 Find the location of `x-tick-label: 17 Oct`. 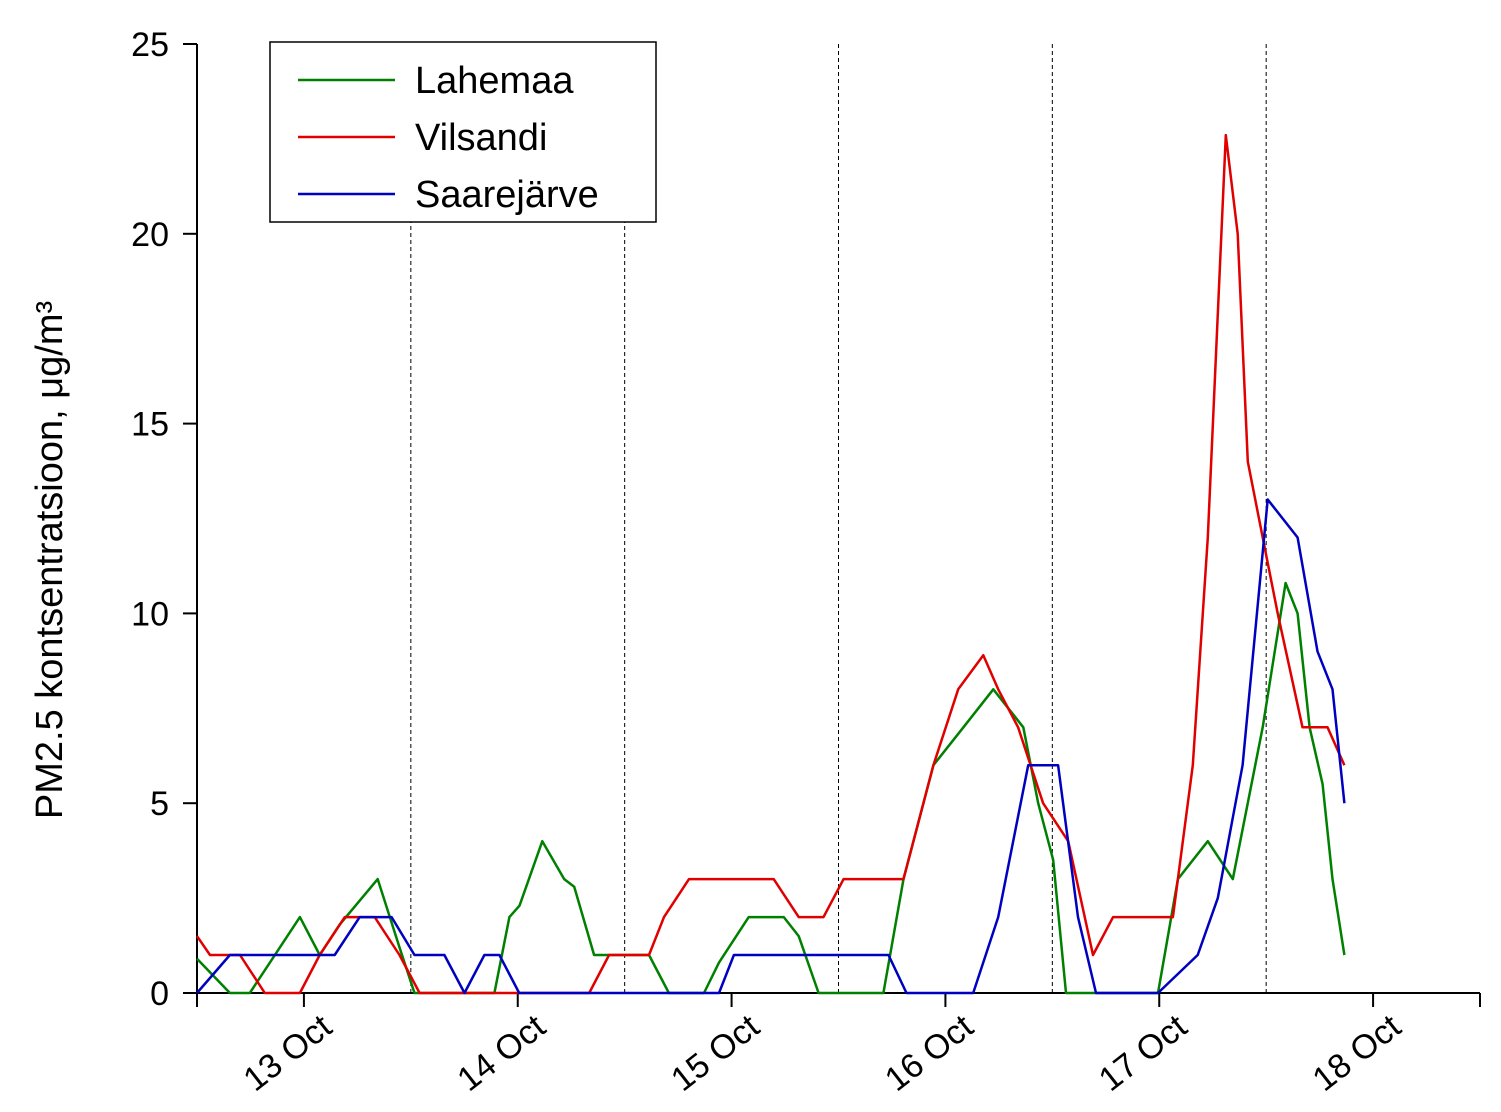

x-tick-label: 17 Oct is located at coordinates (1143, 1053).